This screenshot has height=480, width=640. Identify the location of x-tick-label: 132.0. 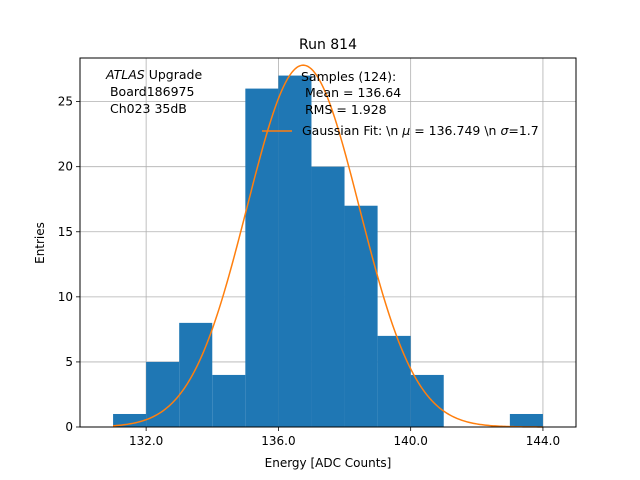
(146, 441).